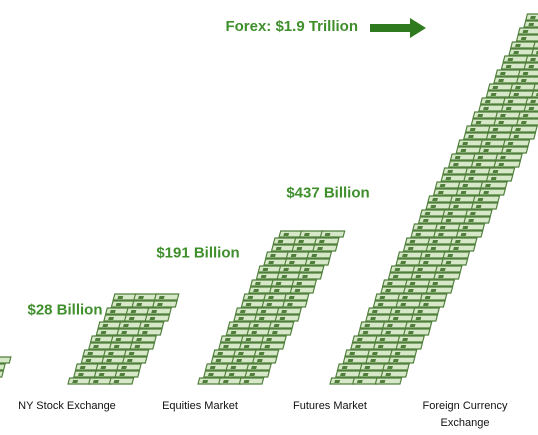 This screenshot has width=538, height=435. What do you see at coordinates (291, 26) in the screenshot?
I see `value-label: Forex: $1.9 Trillion` at bounding box center [291, 26].